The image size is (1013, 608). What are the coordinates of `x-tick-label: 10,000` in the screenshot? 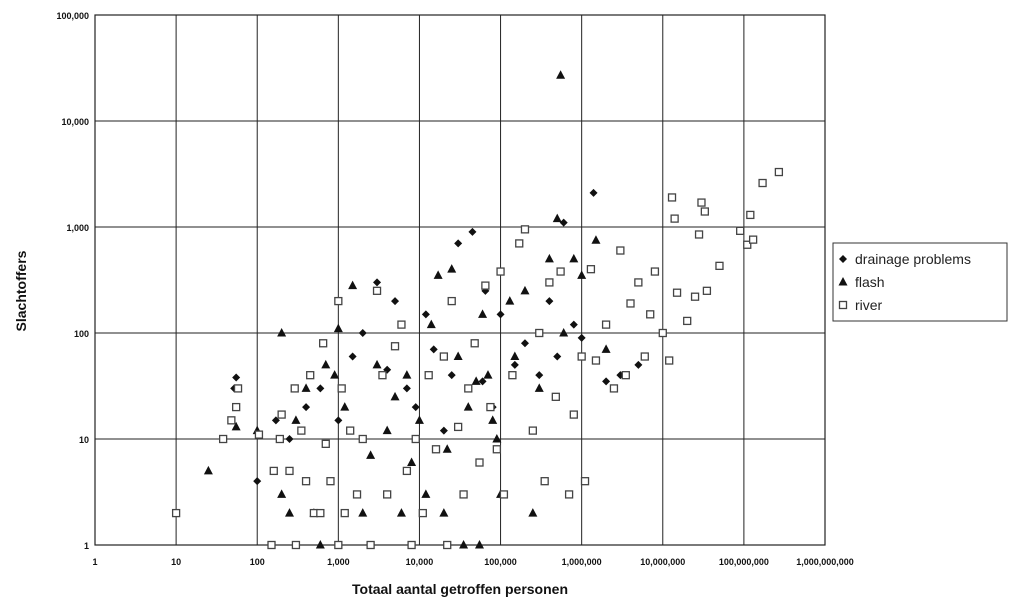 It's located at (420, 562).